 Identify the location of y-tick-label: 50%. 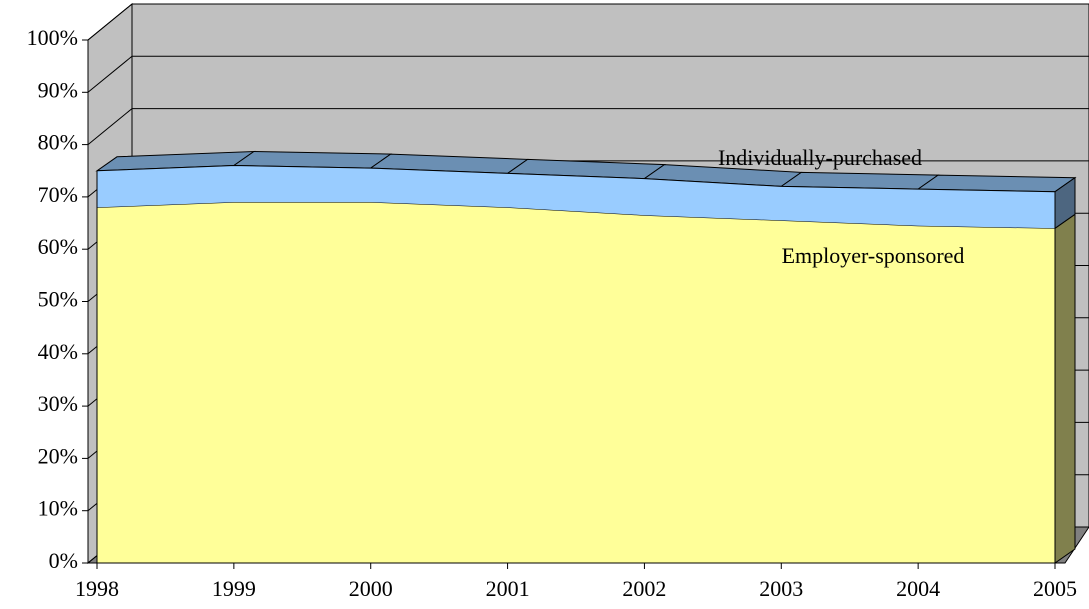
(58, 299).